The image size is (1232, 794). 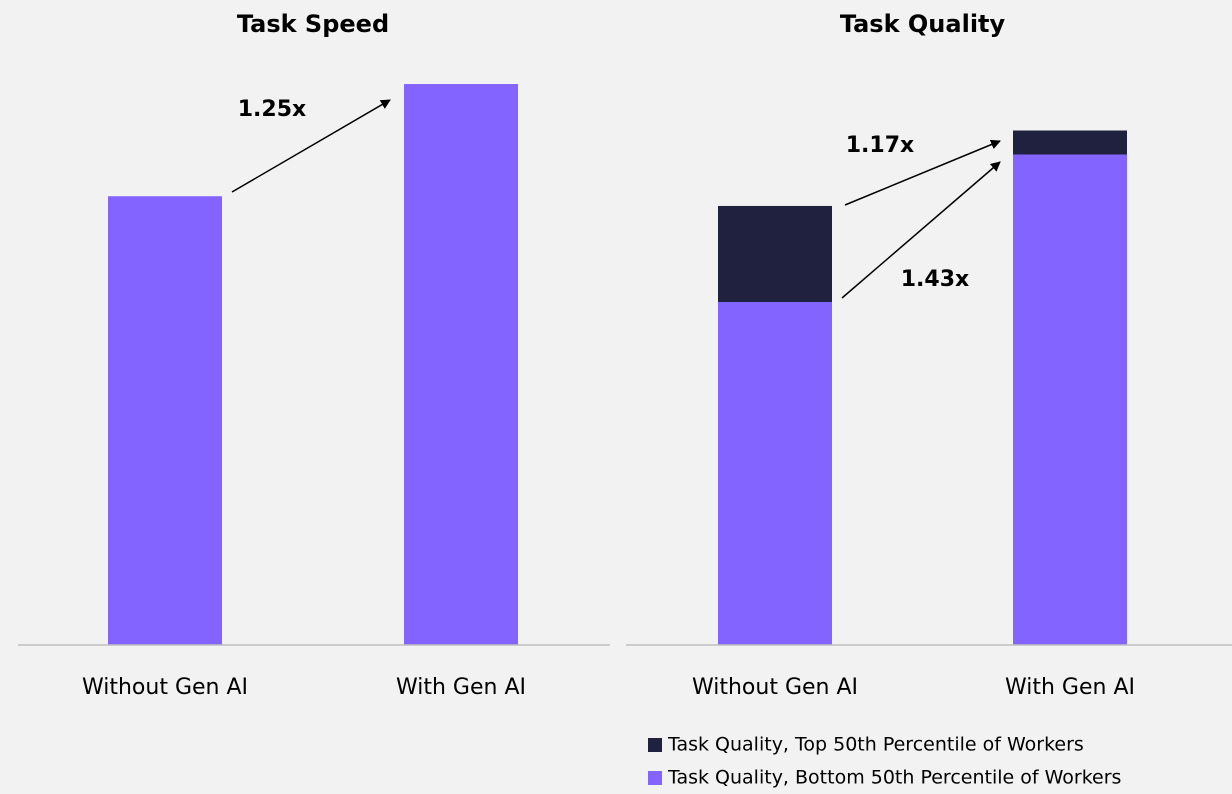 What do you see at coordinates (935, 279) in the screenshot?
I see `annotation: 1.43x` at bounding box center [935, 279].